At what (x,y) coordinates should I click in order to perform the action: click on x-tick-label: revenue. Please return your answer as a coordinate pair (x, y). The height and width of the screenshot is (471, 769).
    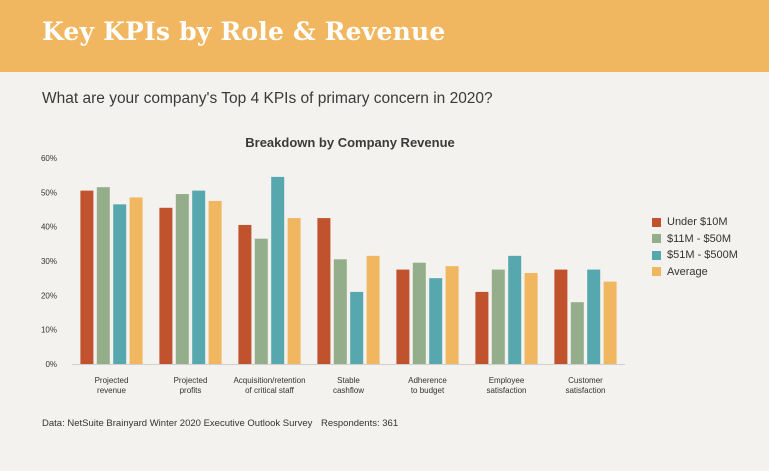
    Looking at the image, I should click on (111, 390).